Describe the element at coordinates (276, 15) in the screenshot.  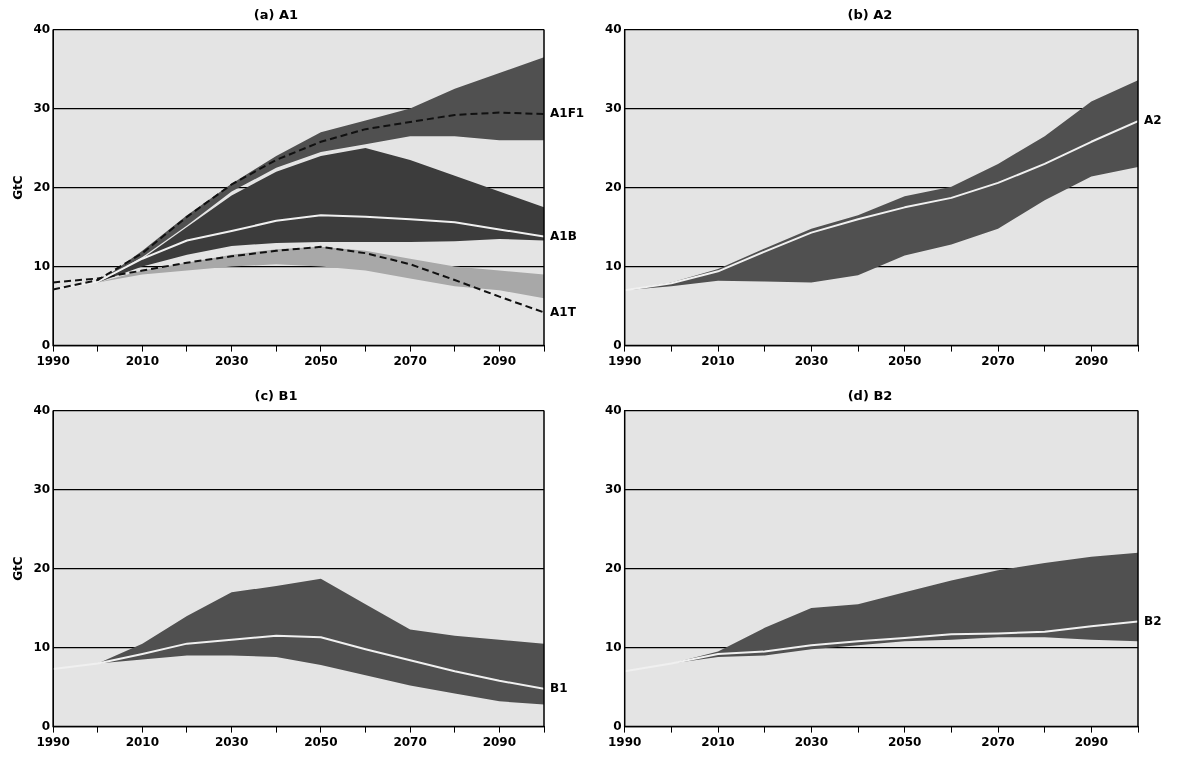
I see `chart-title: (a) A1` at that location.